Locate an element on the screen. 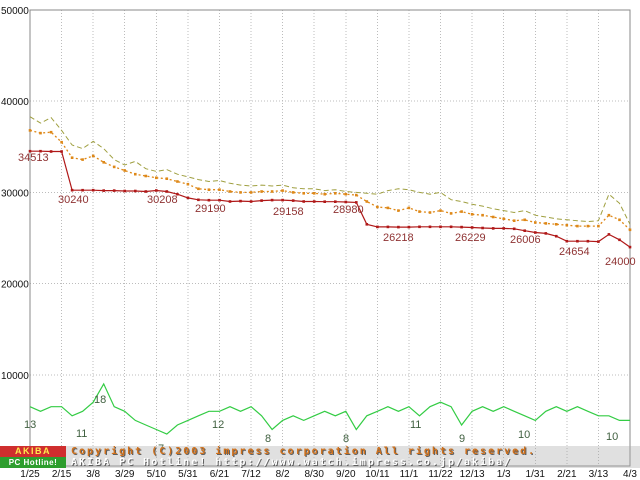  price-annotation: 29190 is located at coordinates (210, 209).